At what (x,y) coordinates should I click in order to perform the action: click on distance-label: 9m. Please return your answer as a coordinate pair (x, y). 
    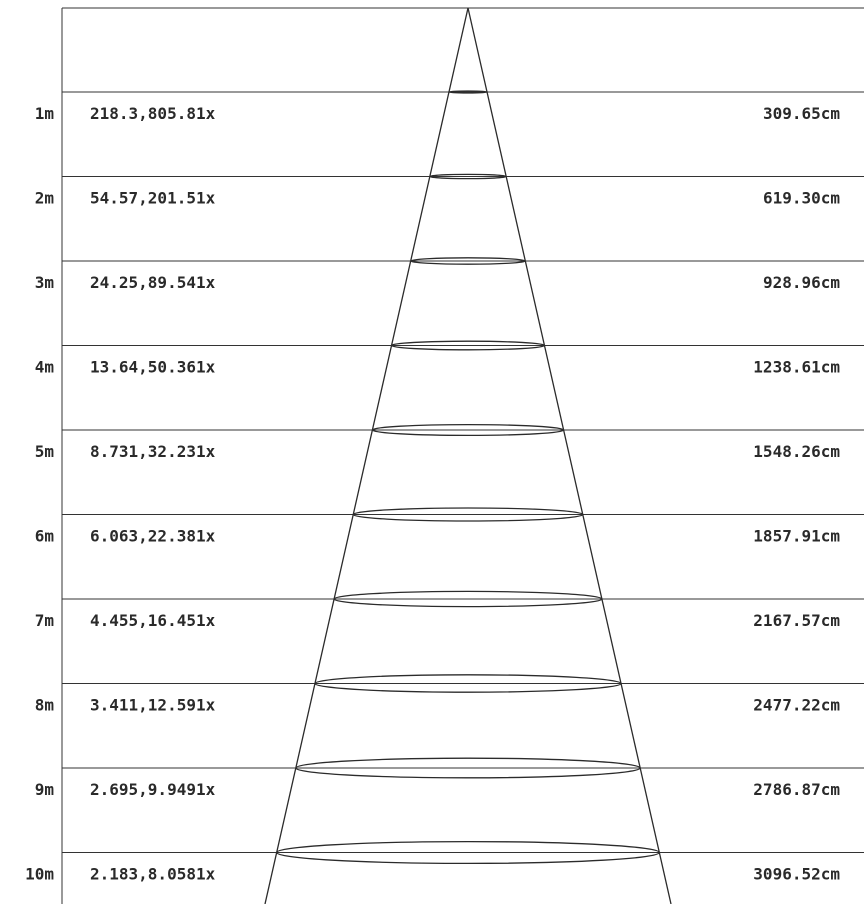
    Looking at the image, I should click on (45, 789).